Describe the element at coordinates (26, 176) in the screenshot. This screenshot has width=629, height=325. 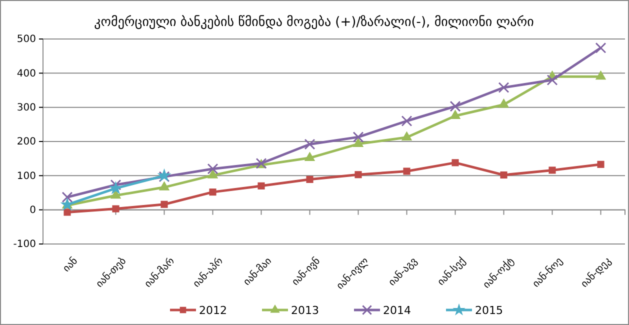
I see `y-tick-label: 100` at that location.